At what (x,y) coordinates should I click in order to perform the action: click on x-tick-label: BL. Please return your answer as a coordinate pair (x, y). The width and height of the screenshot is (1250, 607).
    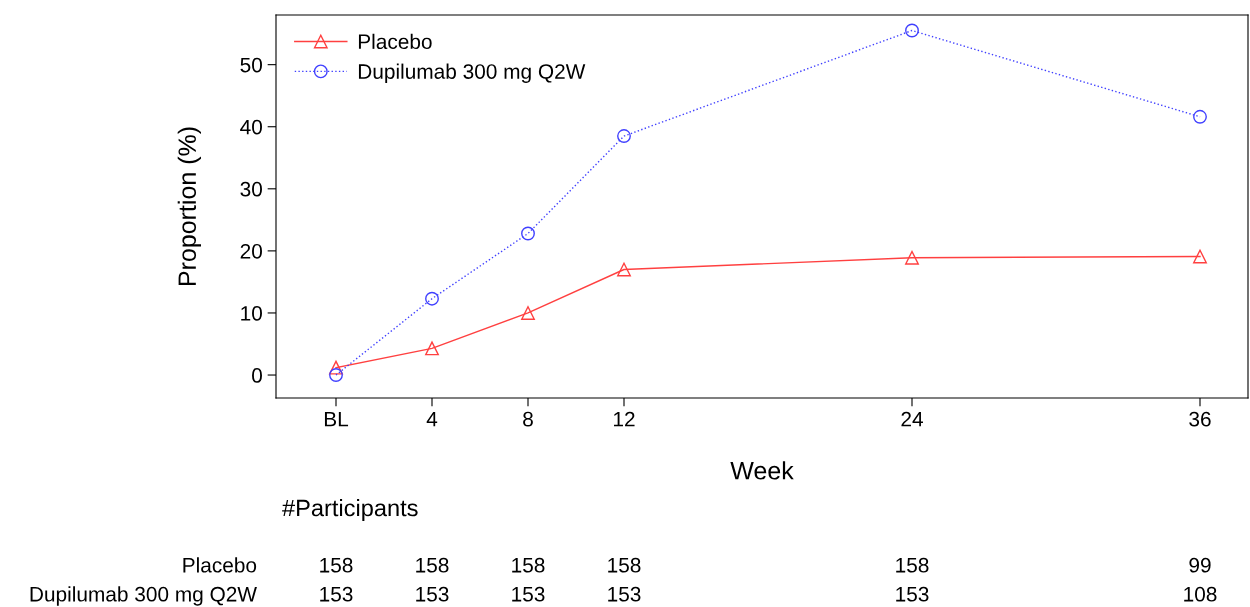
    Looking at the image, I should click on (336, 419).